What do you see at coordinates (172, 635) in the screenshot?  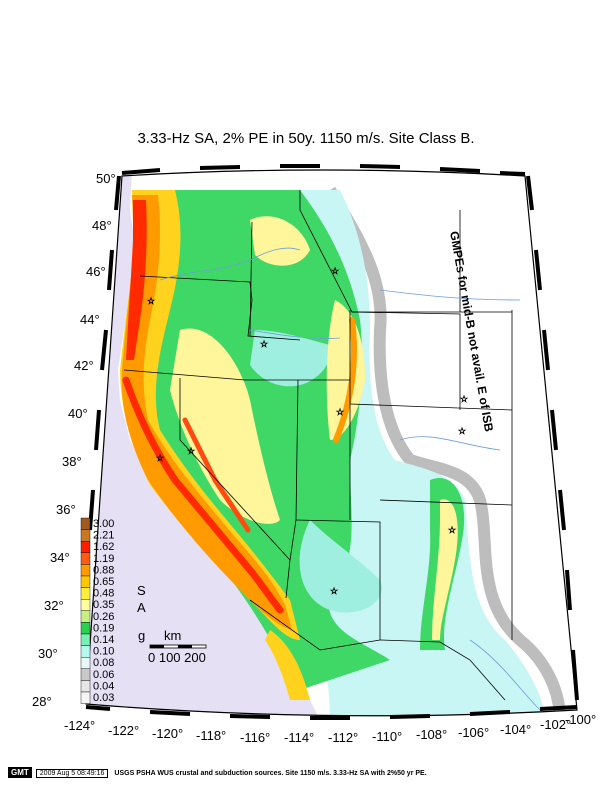 I see `scale-units: km` at bounding box center [172, 635].